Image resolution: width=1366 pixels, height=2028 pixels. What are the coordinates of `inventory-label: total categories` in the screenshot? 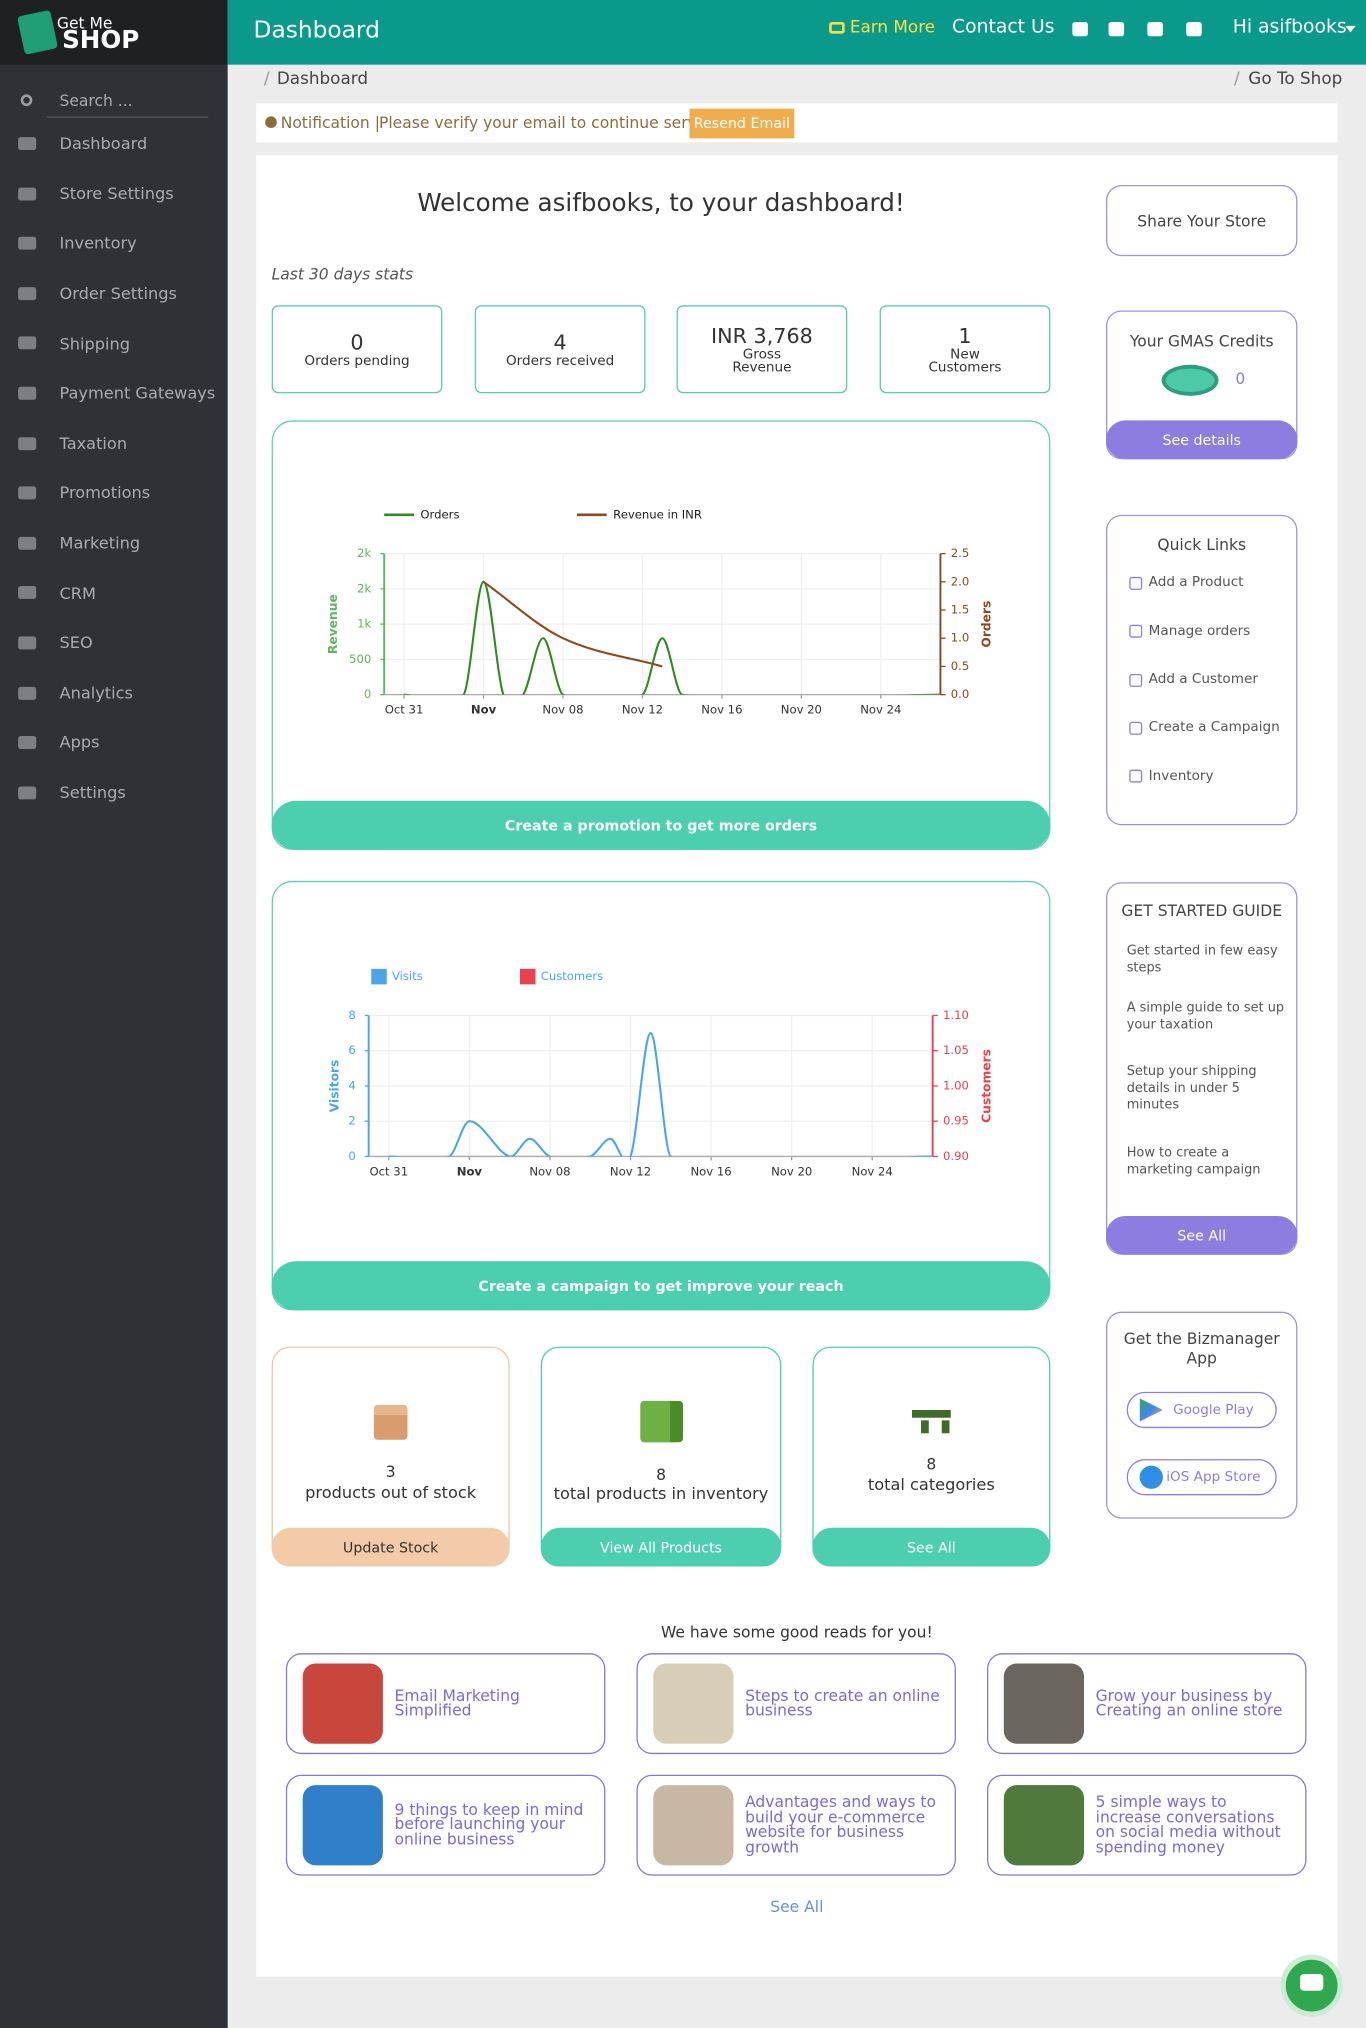 It's located at (931, 1484).